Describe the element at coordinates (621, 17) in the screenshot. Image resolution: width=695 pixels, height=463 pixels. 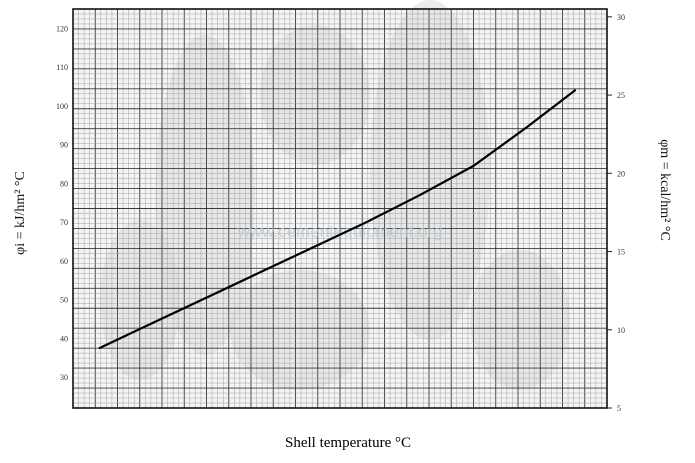
I see `y-tick-right: 30` at that location.